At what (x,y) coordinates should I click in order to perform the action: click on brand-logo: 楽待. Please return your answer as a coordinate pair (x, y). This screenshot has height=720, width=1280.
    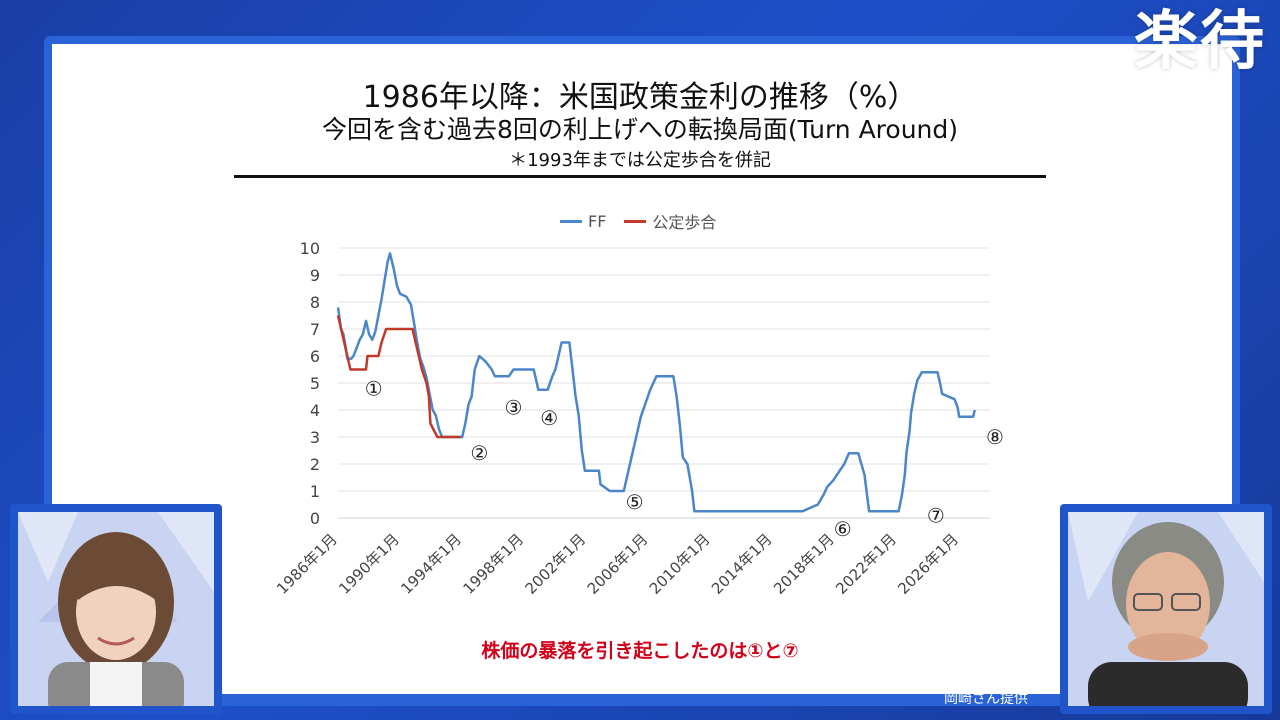
    Looking at the image, I should click on (1200, 42).